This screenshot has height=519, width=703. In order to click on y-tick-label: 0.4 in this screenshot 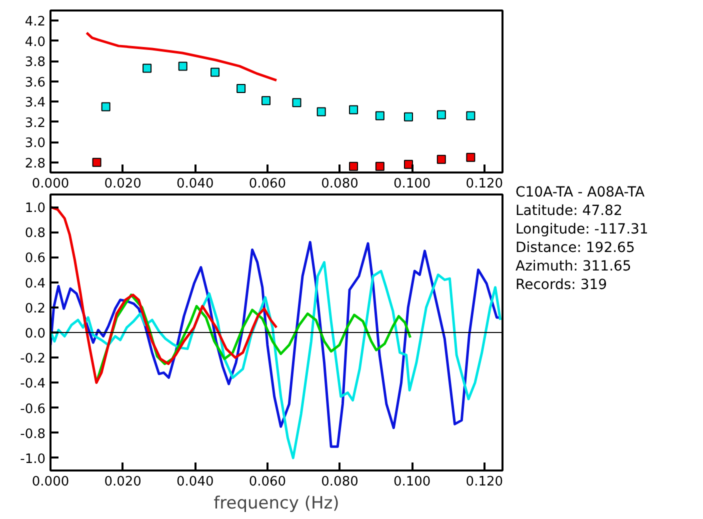, I will do `click(35, 284)`.